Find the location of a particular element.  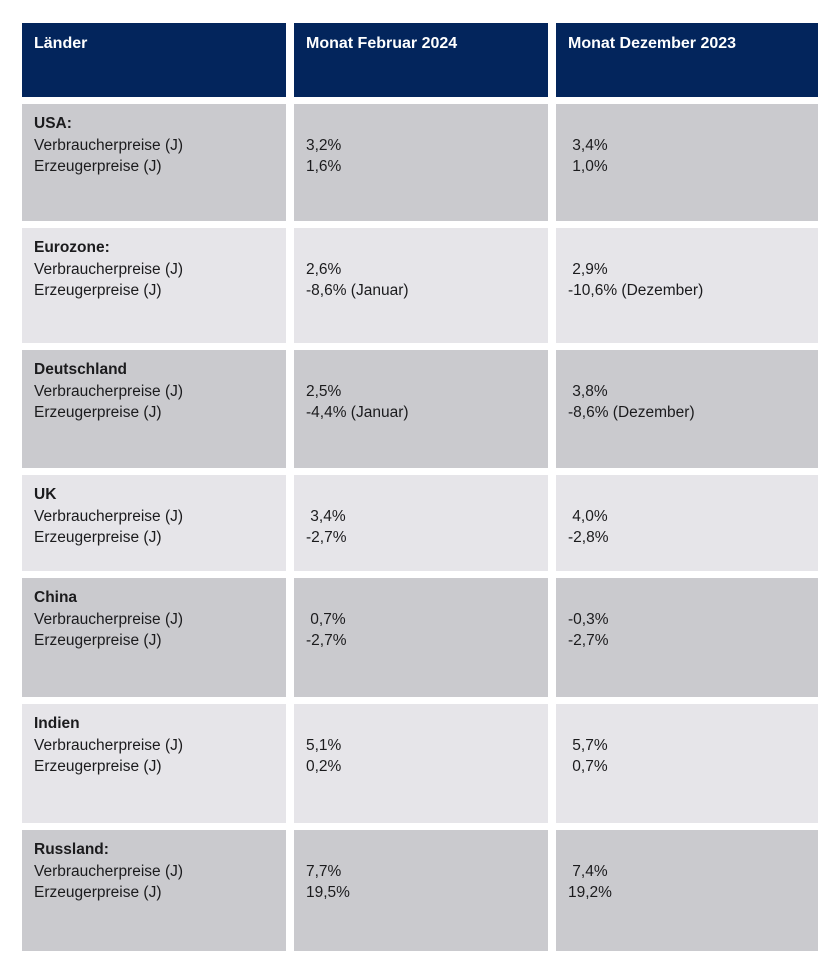

value: 1,0% is located at coordinates (588, 166).